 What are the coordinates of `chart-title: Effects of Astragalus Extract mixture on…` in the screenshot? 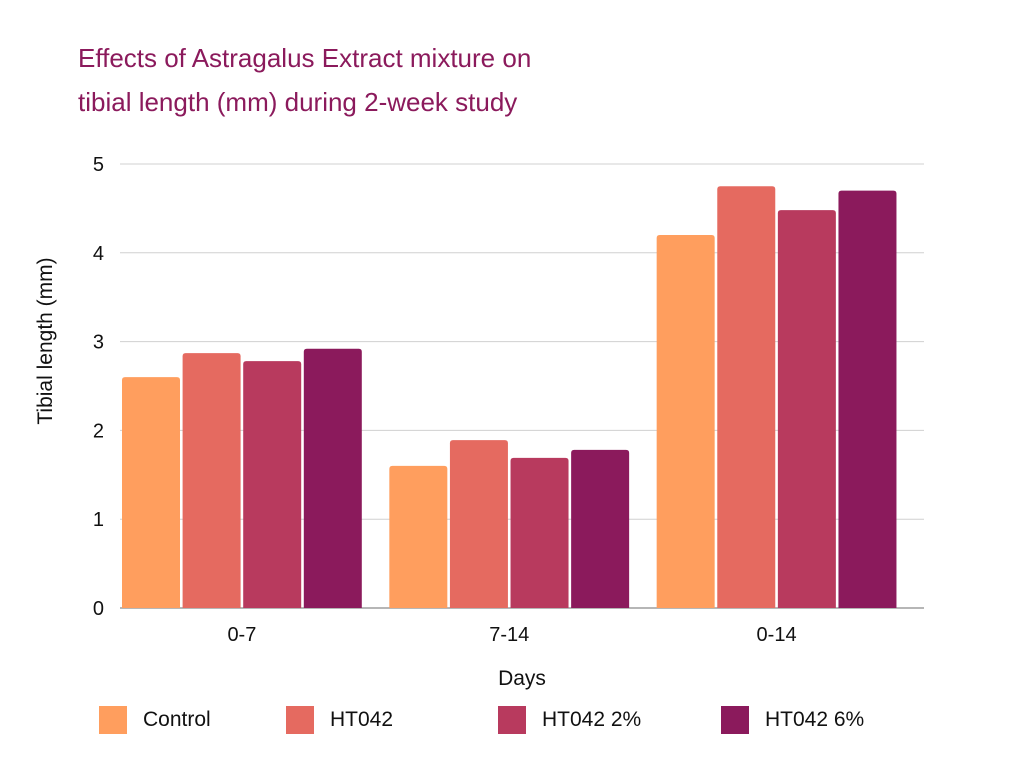 It's located at (398, 80).